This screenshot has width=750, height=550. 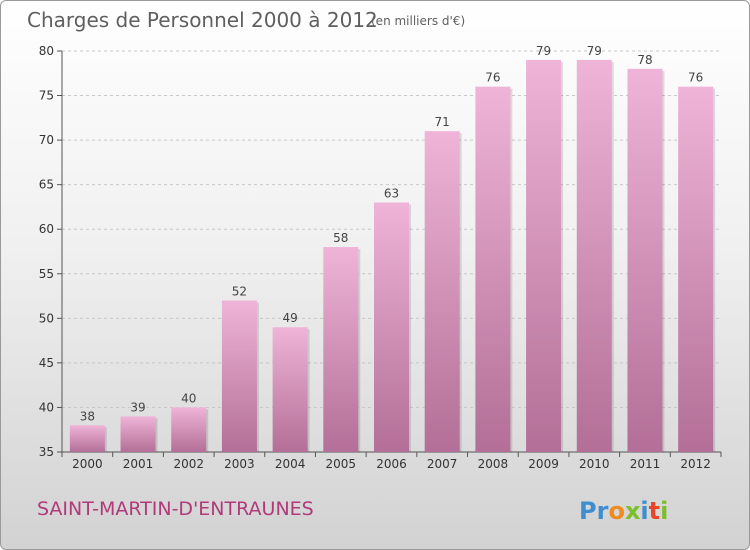 What do you see at coordinates (340, 238) in the screenshot?
I see `bar-value-label: 58` at bounding box center [340, 238].